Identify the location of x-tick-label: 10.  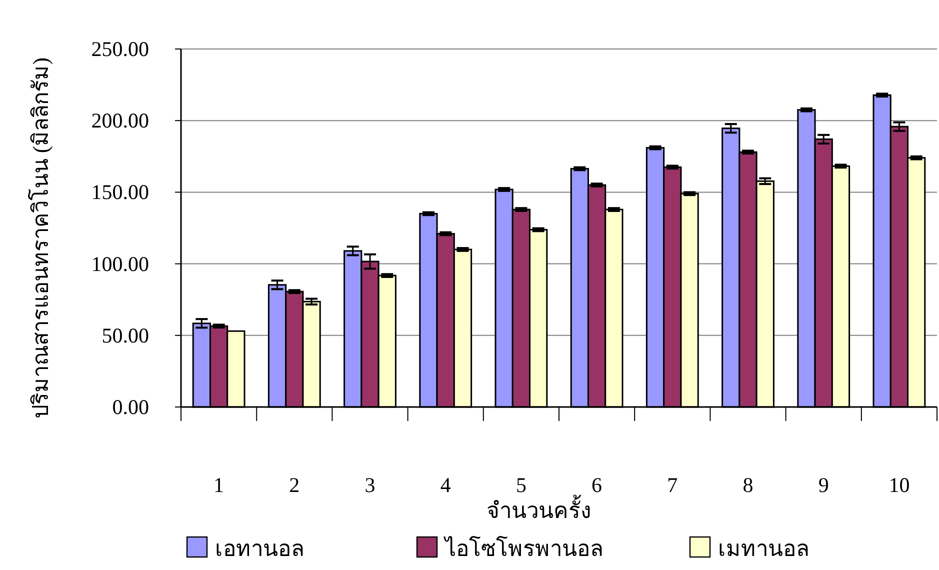
(899, 485).